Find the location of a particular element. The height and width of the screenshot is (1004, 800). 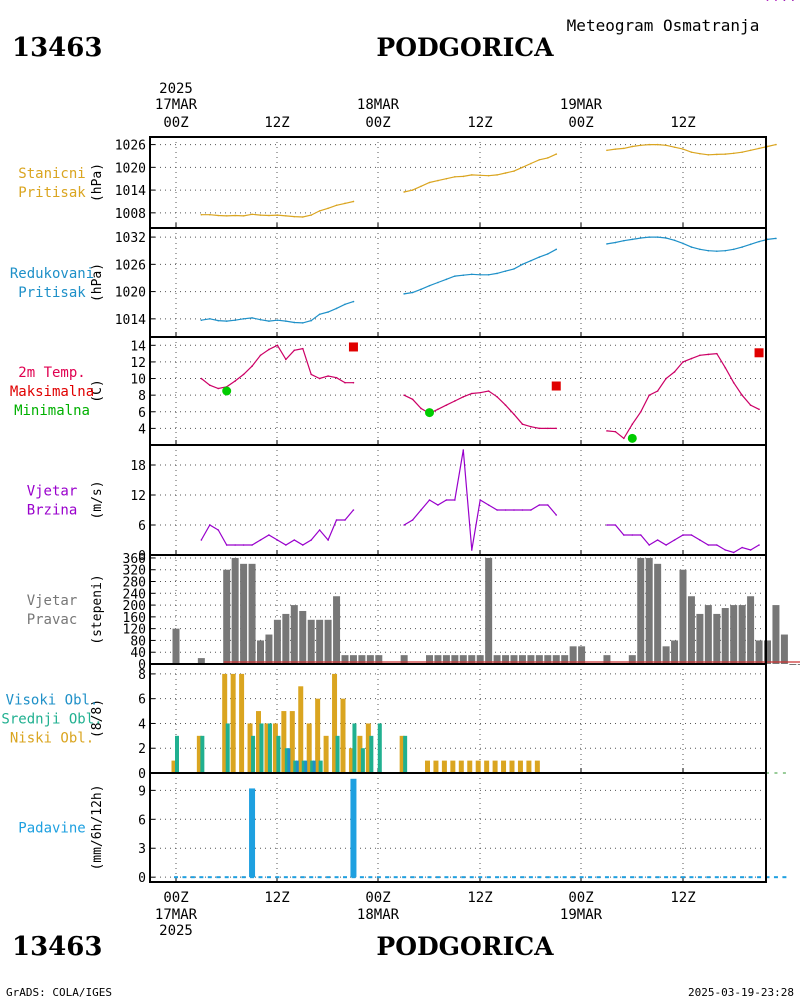

station-id: 13463 is located at coordinates (57, 48).